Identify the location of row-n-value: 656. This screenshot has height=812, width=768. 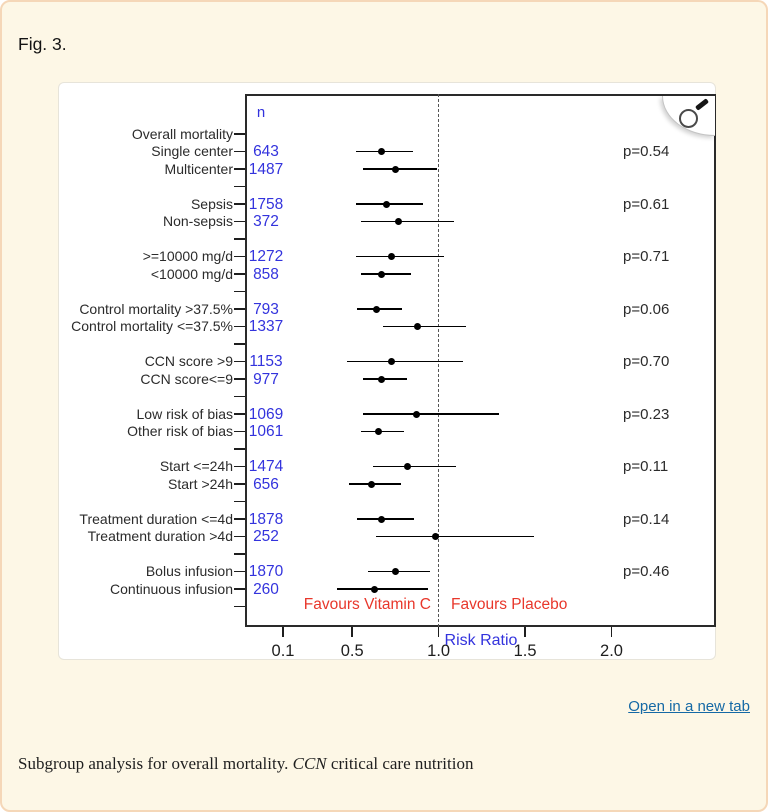
(266, 484).